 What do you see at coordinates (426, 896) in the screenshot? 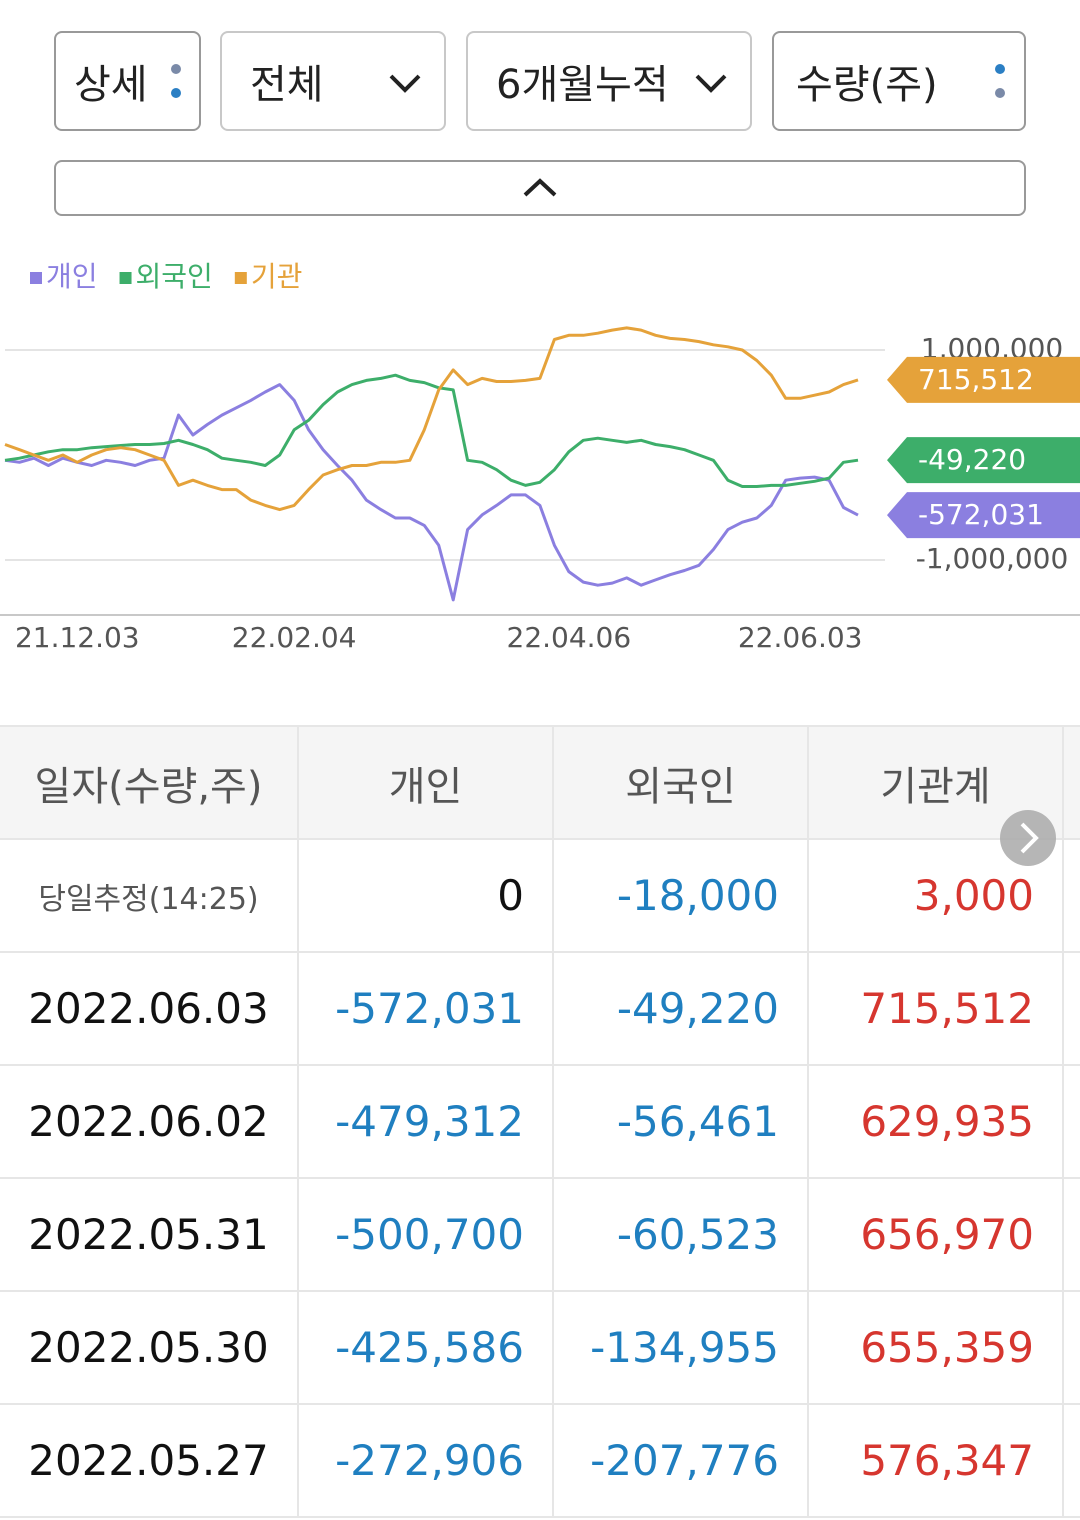
I see `value-cell: 0` at bounding box center [426, 896].